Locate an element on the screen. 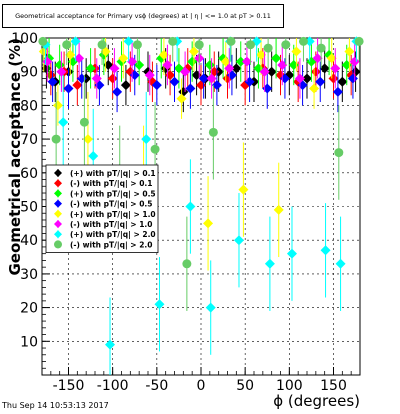 This screenshot has width=400, height=414. y-tick-label: 80 is located at coordinates (29, 106).